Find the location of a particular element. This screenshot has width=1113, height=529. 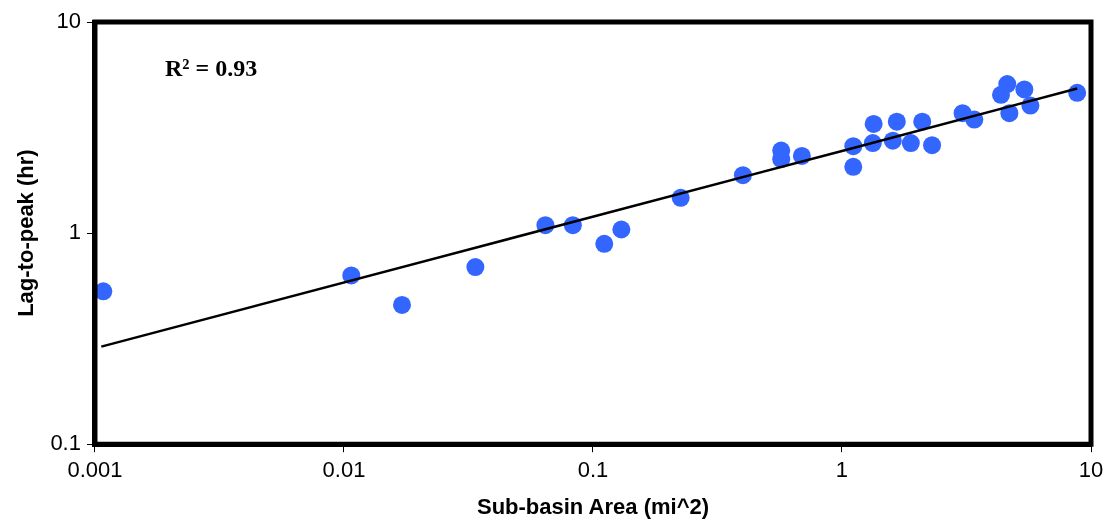

x-axis-title: Sub-basin Area (mi^2) is located at coordinates (593, 506).